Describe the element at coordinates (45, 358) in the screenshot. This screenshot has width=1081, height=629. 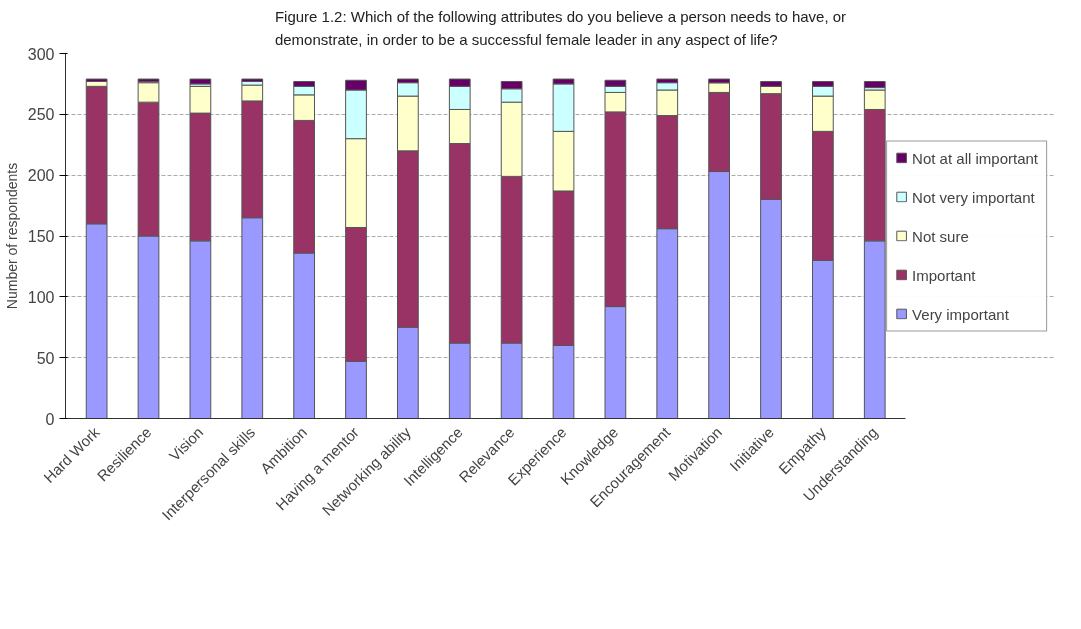
I see `y-tick-label: 50` at that location.